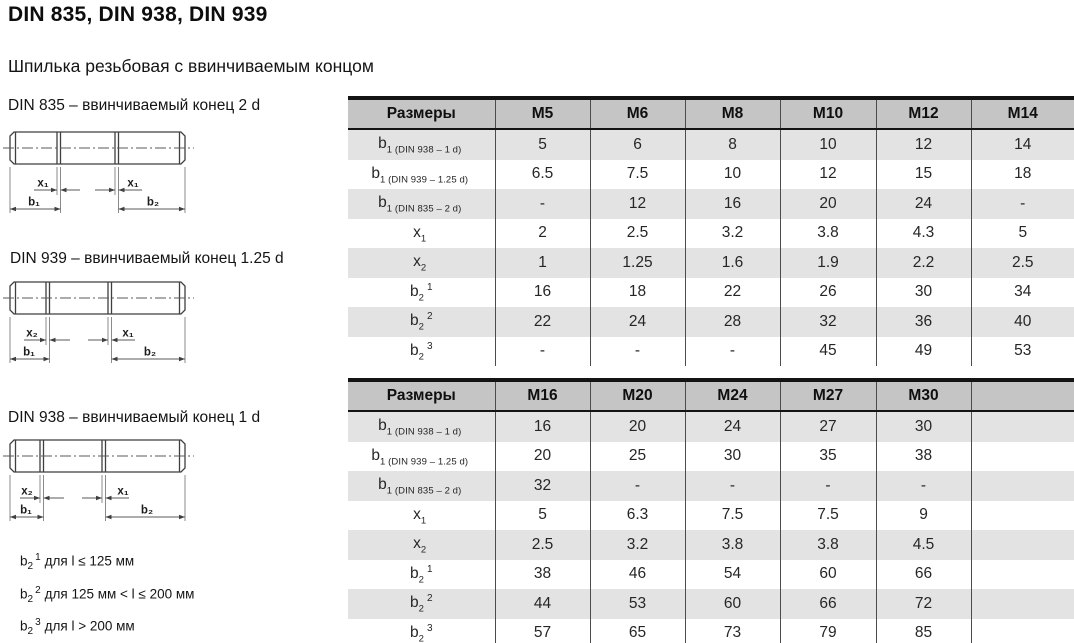  What do you see at coordinates (542, 574) in the screenshot?
I see `cell: 38` at bounding box center [542, 574].